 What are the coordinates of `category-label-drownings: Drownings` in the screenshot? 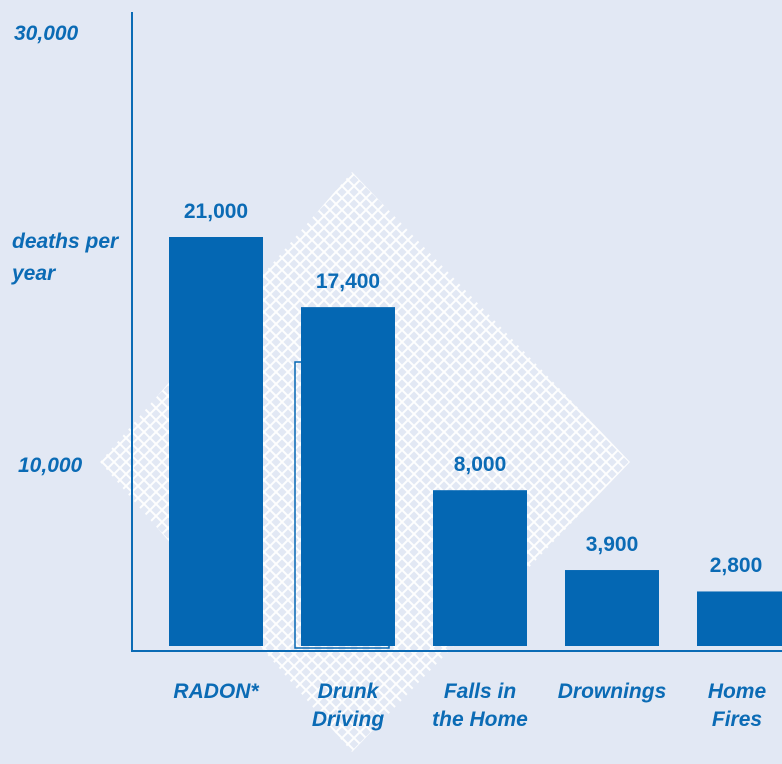 It's located at (612, 692).